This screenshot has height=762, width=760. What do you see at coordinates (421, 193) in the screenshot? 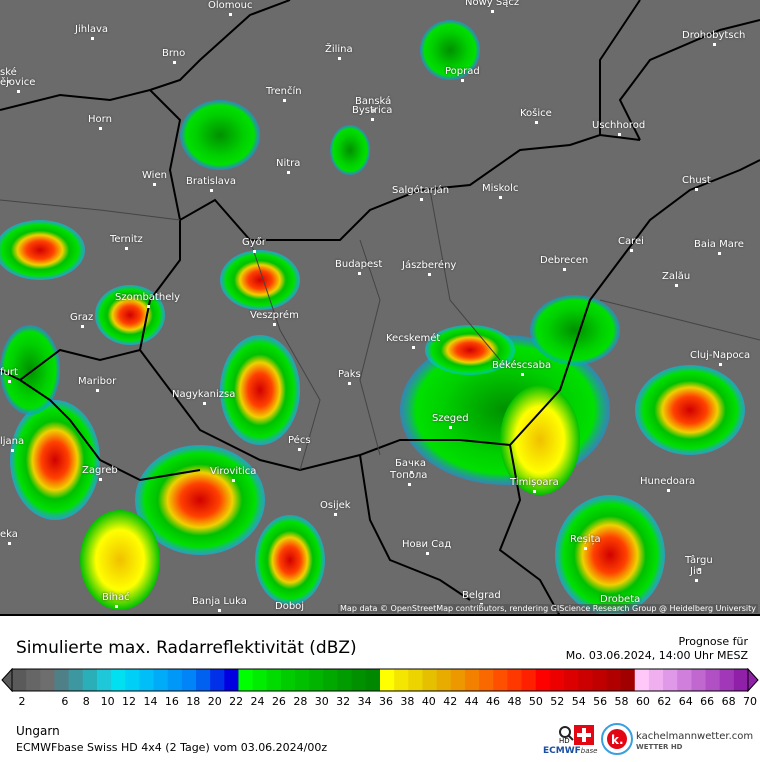
I see `city-label: Salgótarján` at bounding box center [421, 193].